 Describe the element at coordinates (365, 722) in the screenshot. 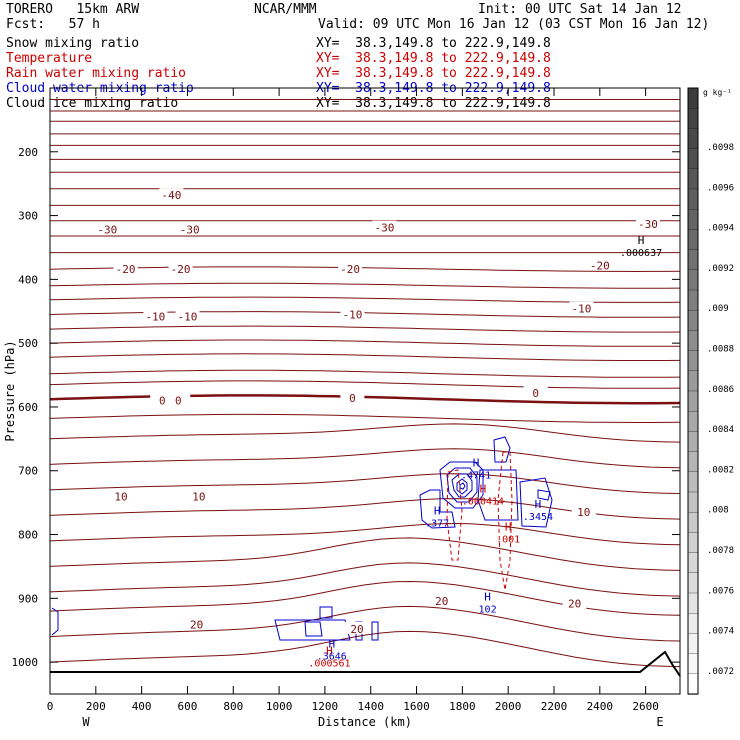

I see `x-axis-label: Distance (km)` at that location.